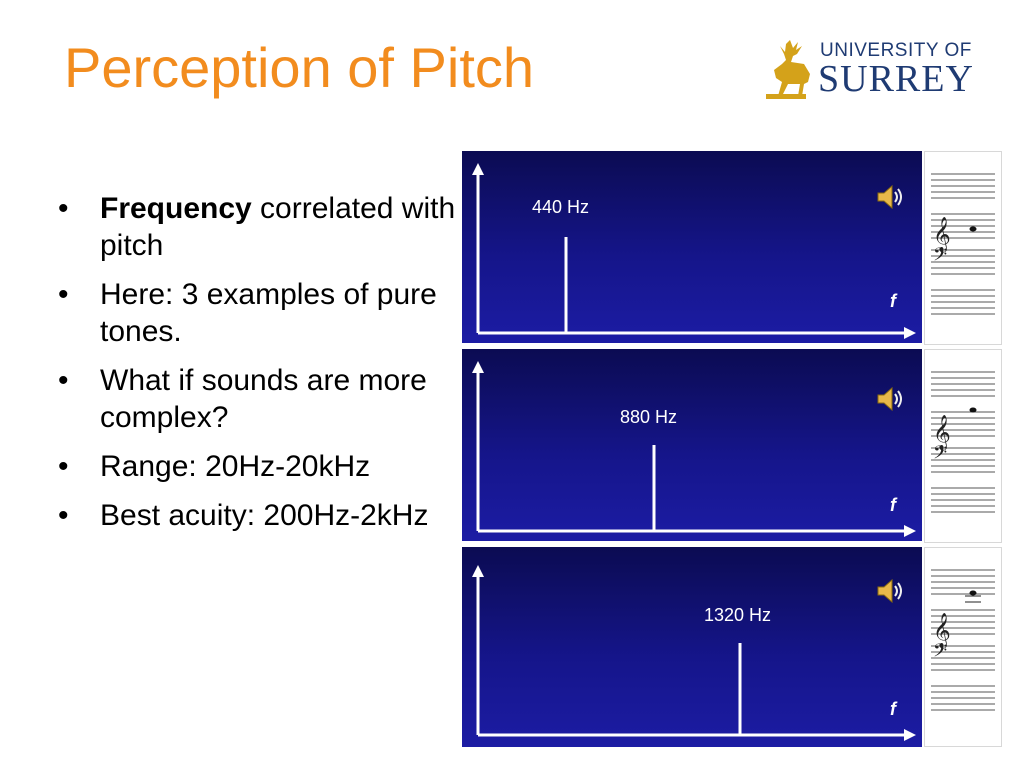 This screenshot has height=768, width=1024. What do you see at coordinates (264, 515) in the screenshot?
I see `bullet-text: Best acuity: 200Hz-2kHz` at bounding box center [264, 515].